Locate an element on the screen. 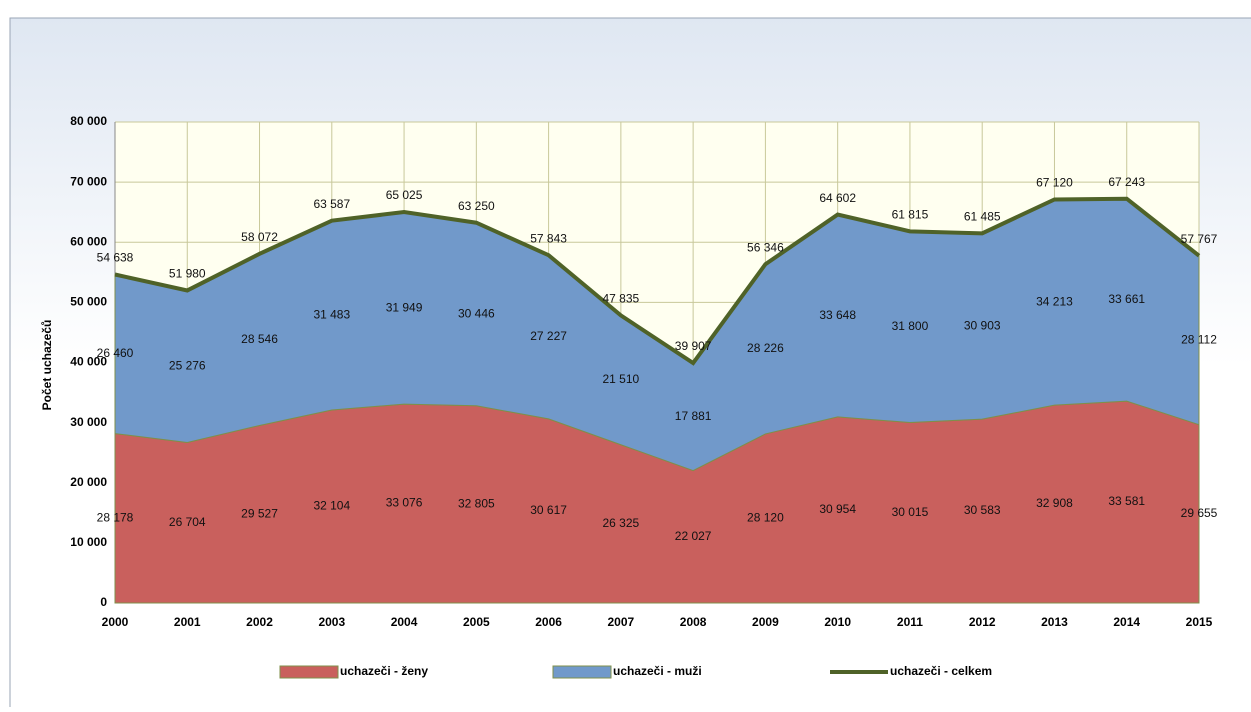  data-label: 26 460 is located at coordinates (115, 353).